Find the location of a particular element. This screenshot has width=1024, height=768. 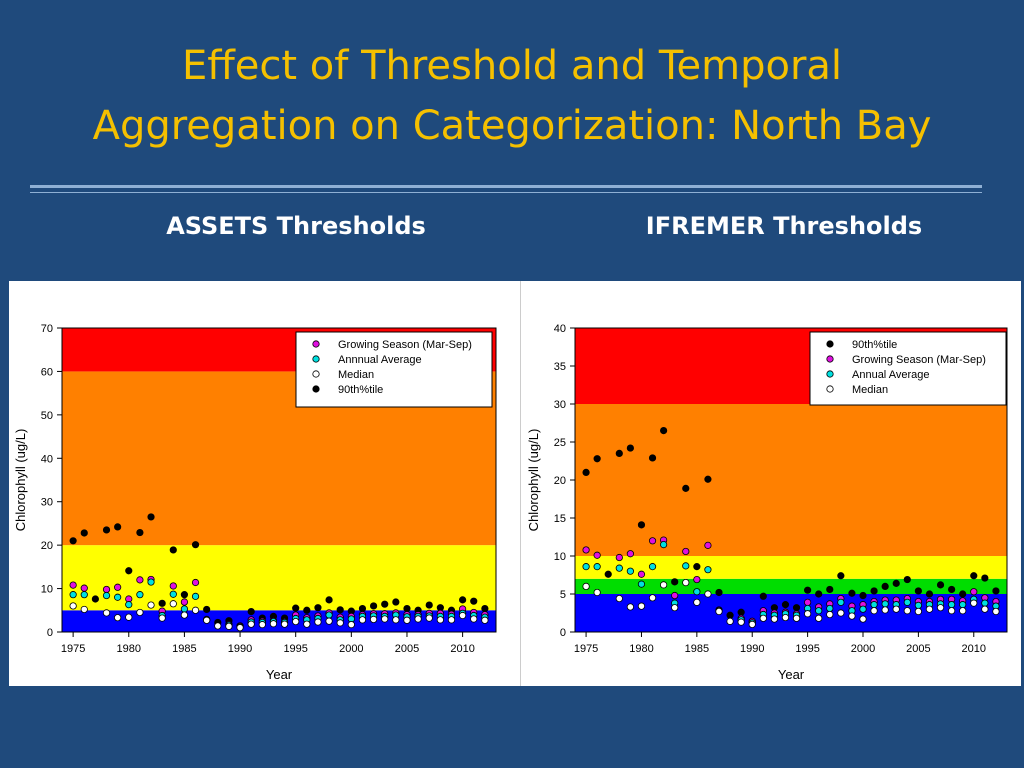

ifremer-xtick-label: 1995 is located at coordinates (807, 649).